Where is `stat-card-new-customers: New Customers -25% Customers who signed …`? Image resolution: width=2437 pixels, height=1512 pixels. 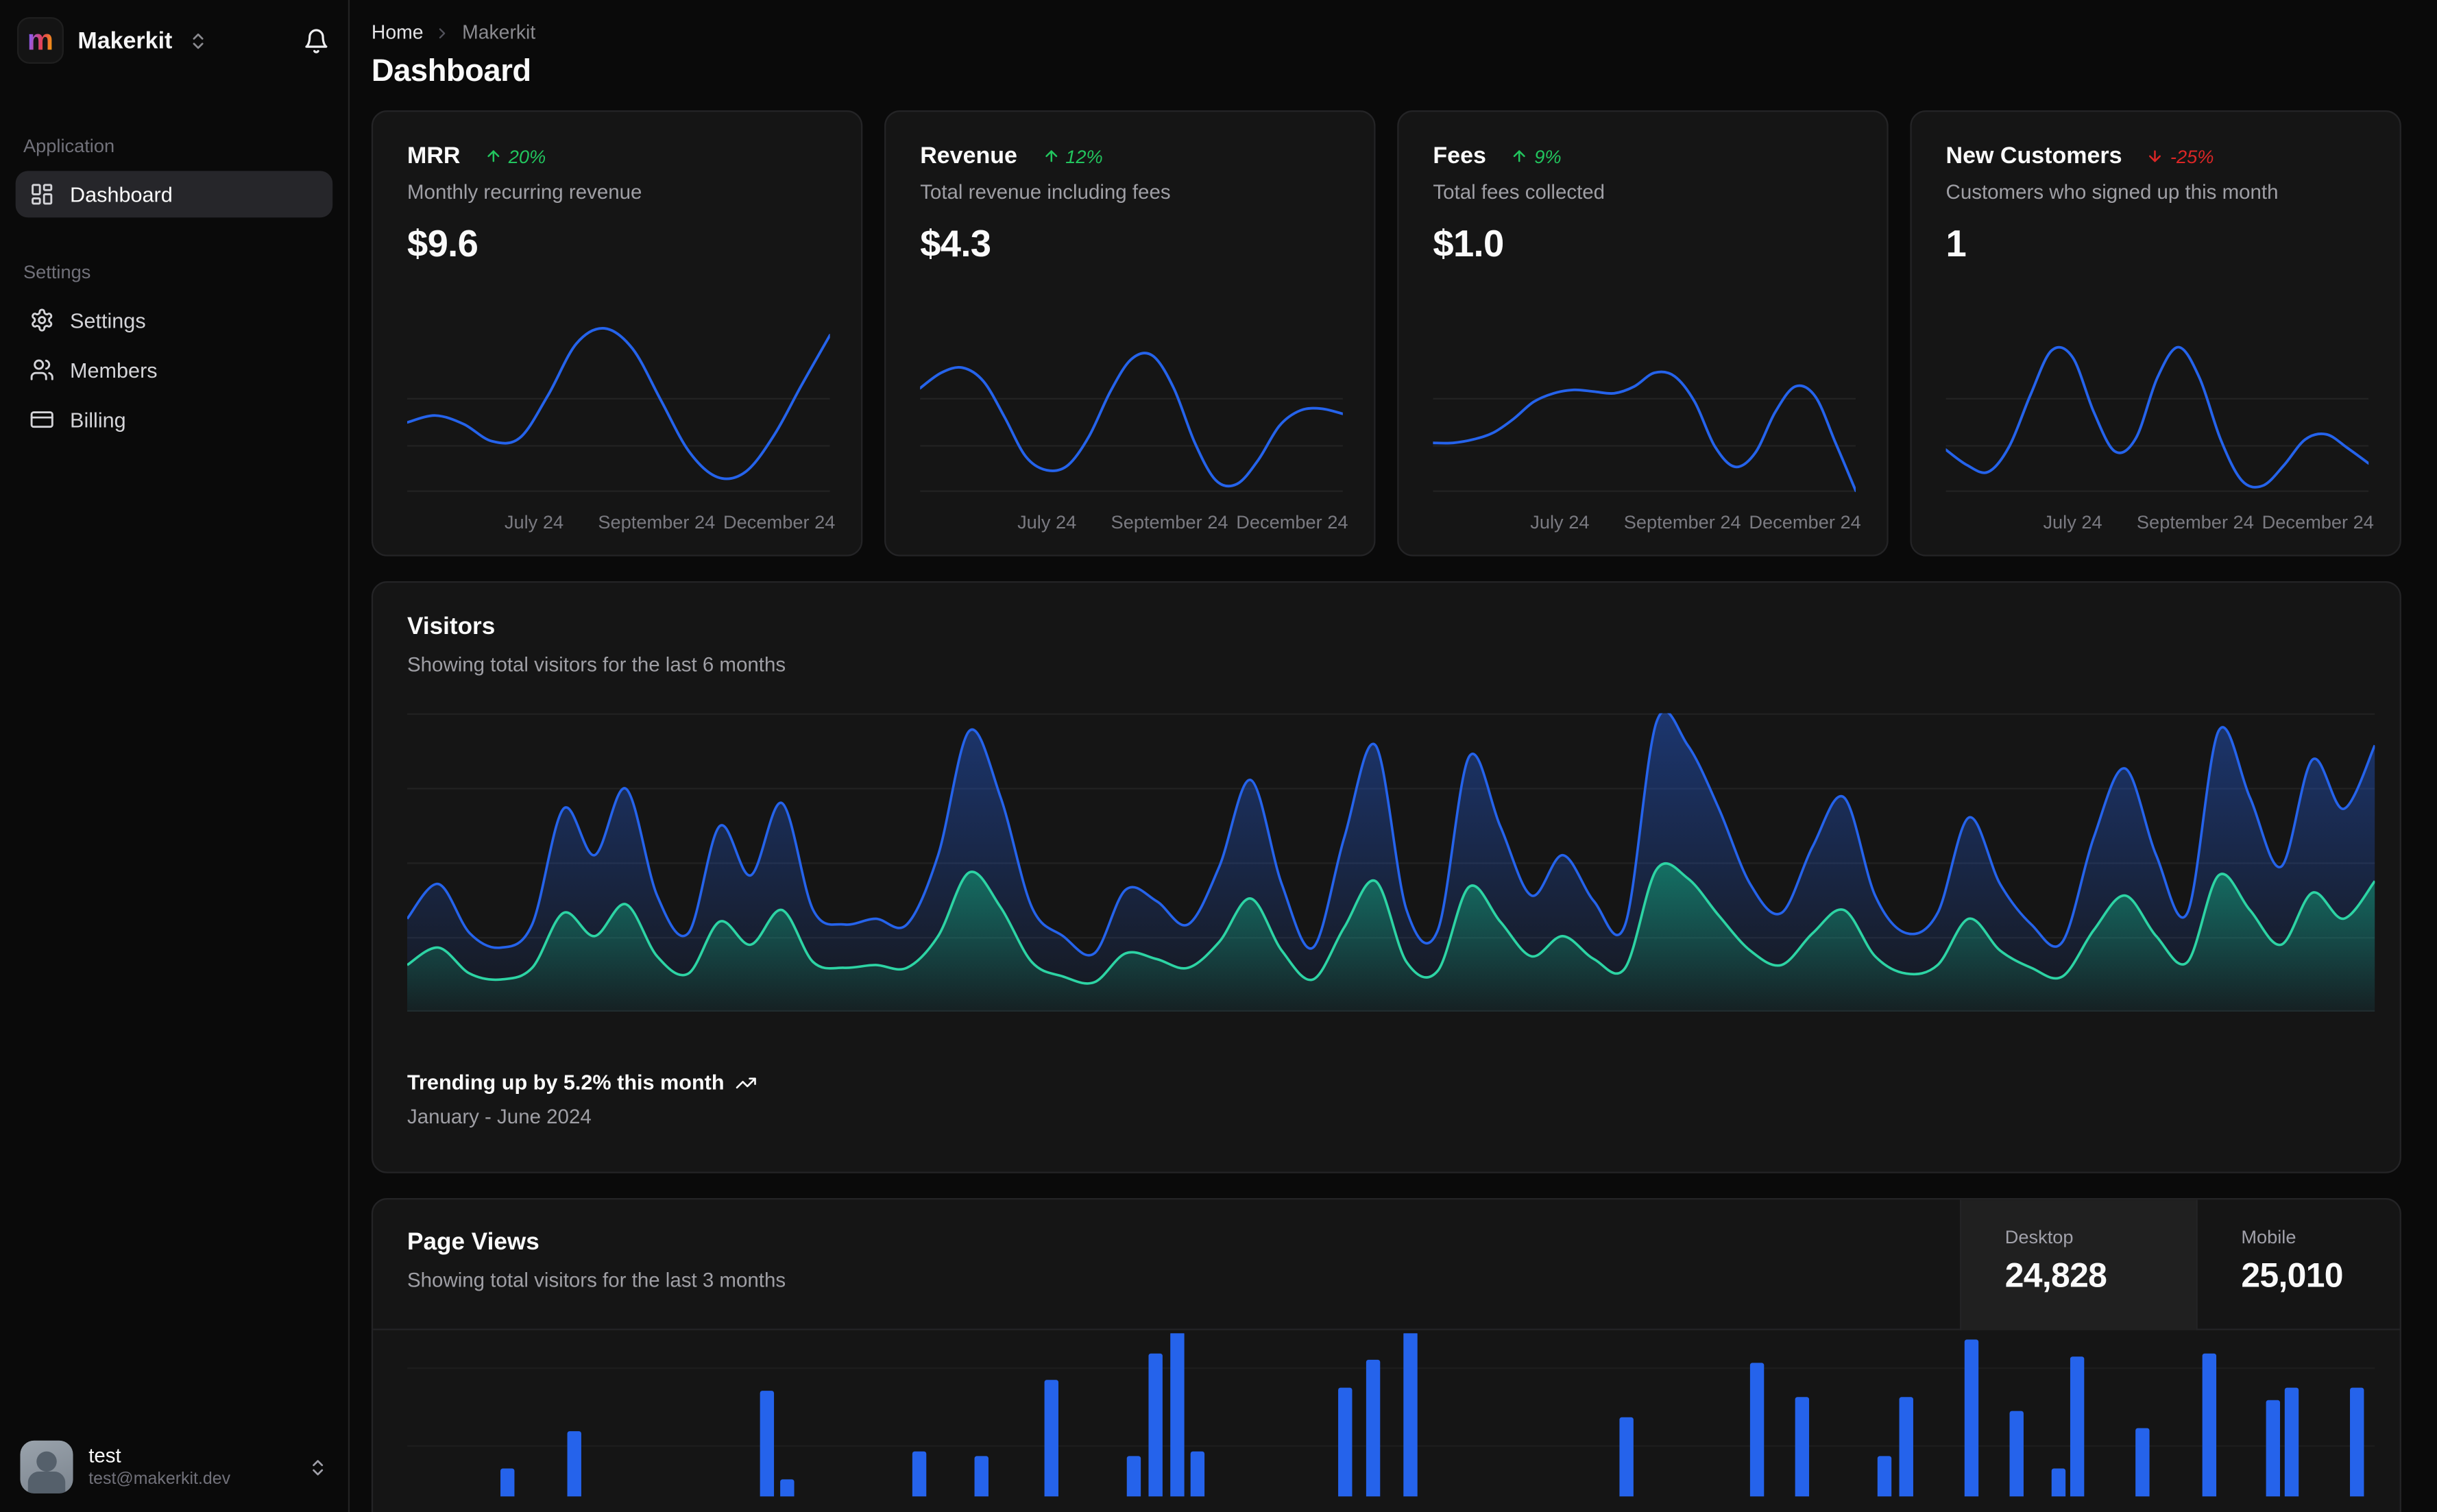
stat-card-new-customers: New Customers -25% Customers who signed … is located at coordinates (2155, 334).